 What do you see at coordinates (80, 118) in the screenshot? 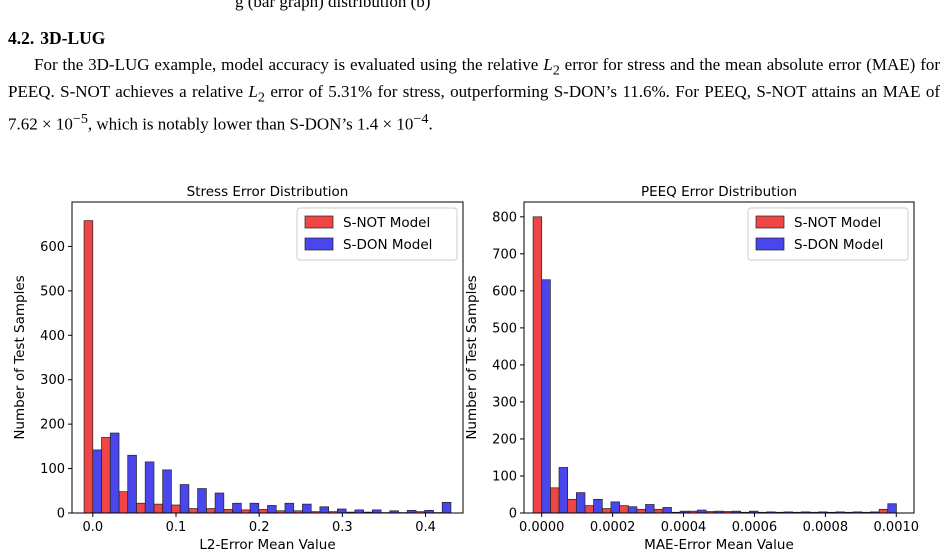
I see `exponent-1: −5` at bounding box center [80, 118].